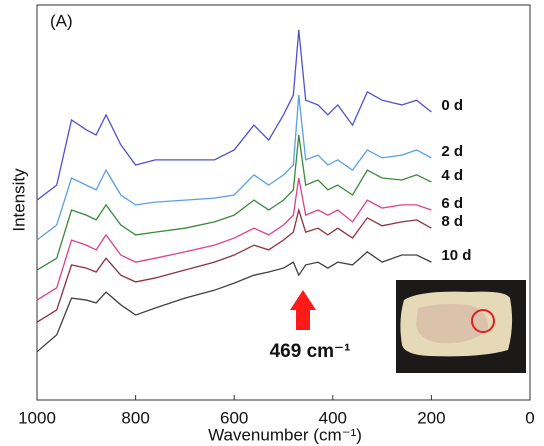 This screenshot has height=446, width=544. What do you see at coordinates (303, 310) in the screenshot?
I see `peak-arrow` at bounding box center [303, 310].